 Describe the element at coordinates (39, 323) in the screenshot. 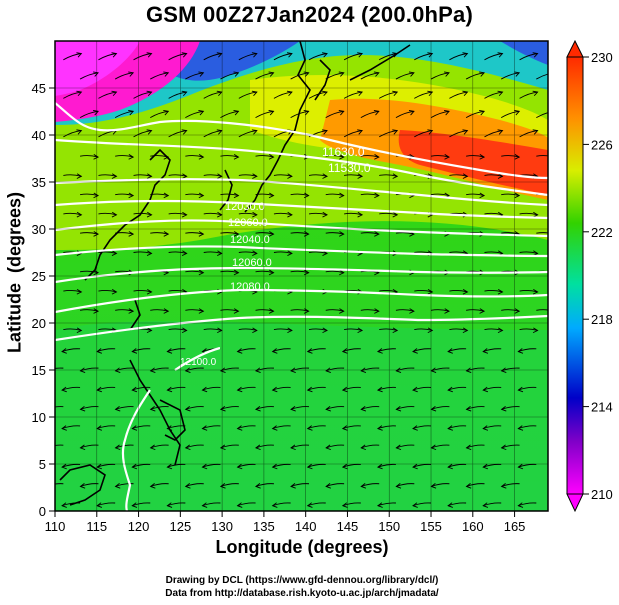

I see `y-tick-label: 20` at that location.